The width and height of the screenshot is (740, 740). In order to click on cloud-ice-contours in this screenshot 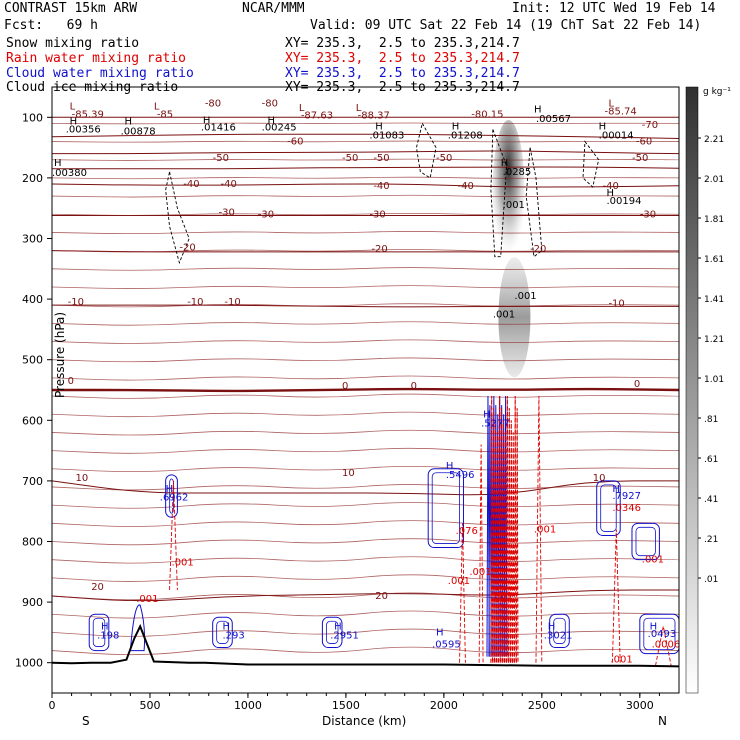, I will do `click(382, 193)`.